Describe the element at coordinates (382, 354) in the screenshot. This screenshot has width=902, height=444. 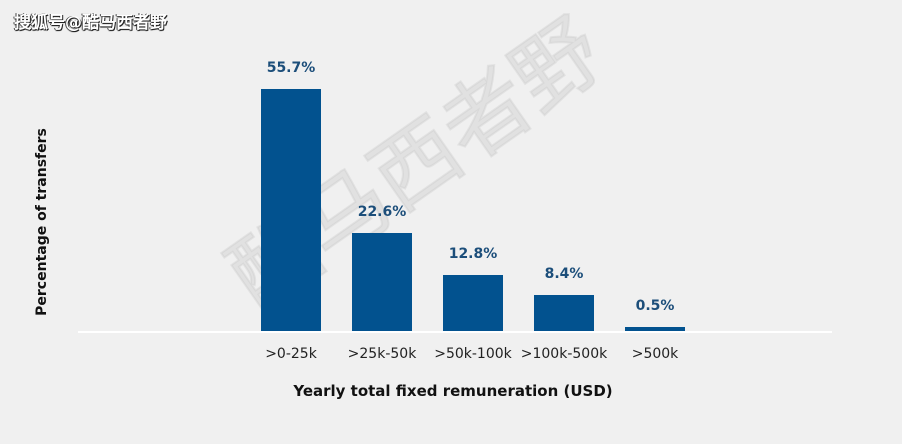
I see `x-tick-label: >25k-50k` at that location.